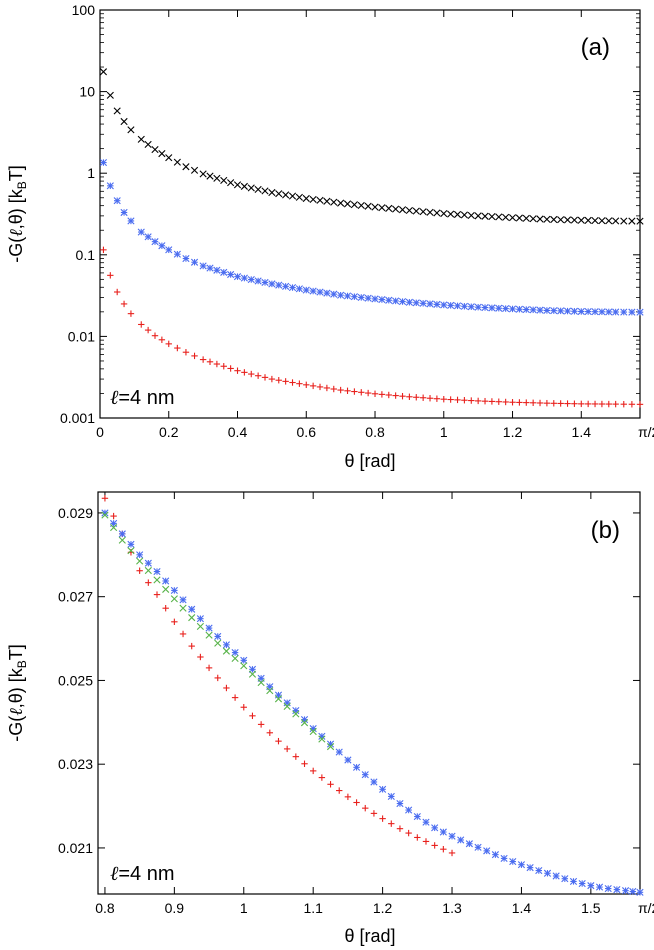 The image size is (654, 950). Describe the element at coordinates (582, 432) in the screenshot. I see `x-tick-label: 1.4` at that location.